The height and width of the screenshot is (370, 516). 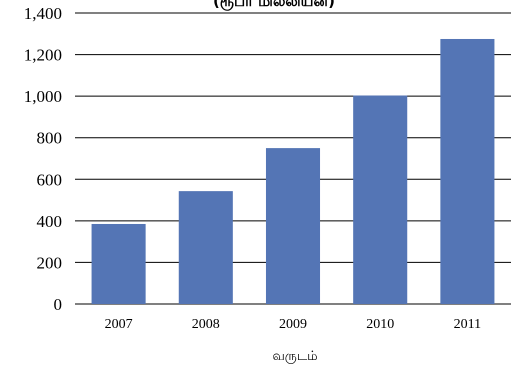 I want to click on y-tick-label: 0, so click(x=58, y=304).